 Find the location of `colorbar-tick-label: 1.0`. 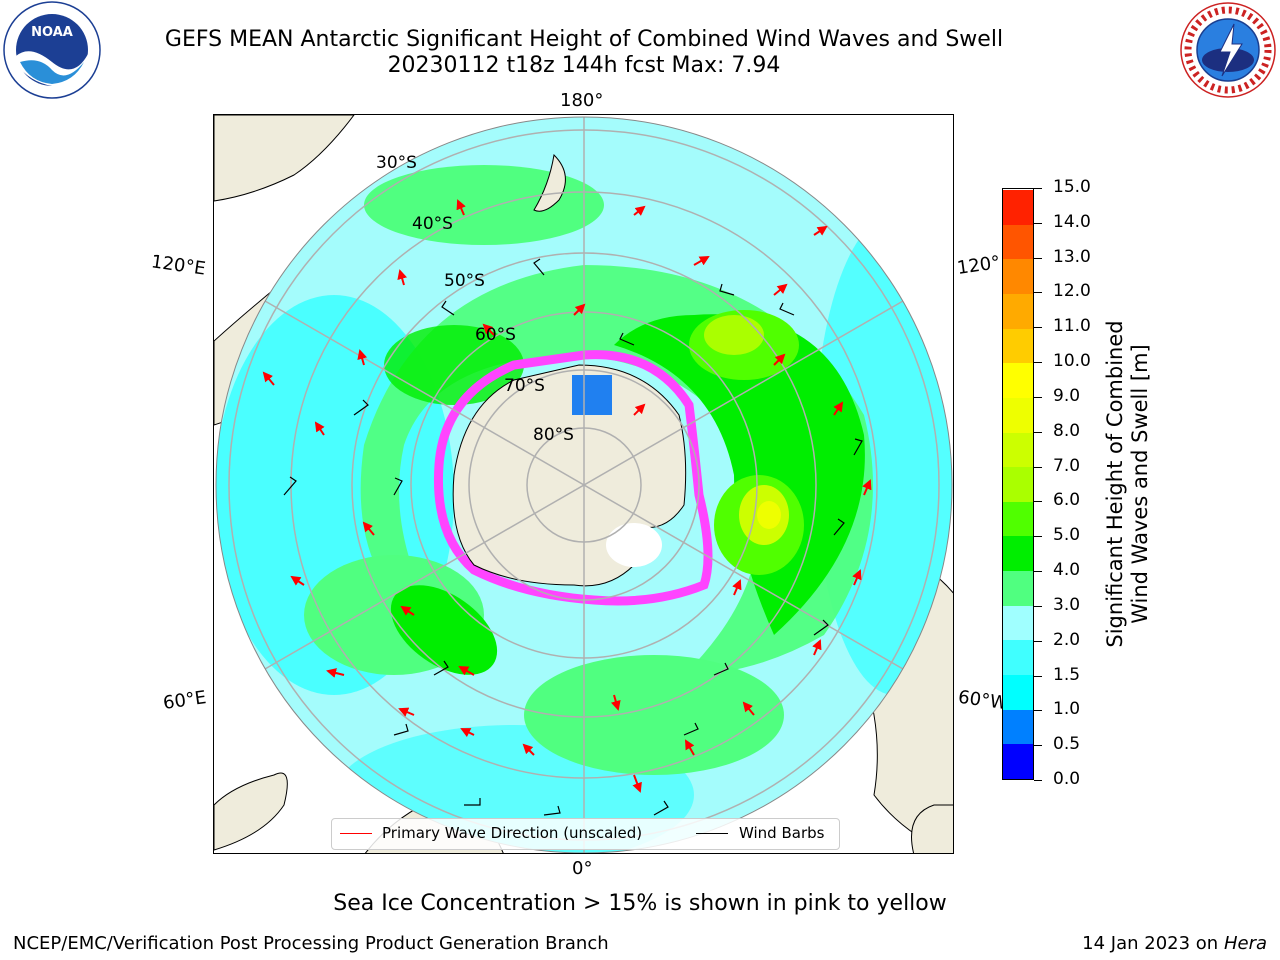

colorbar-tick-label: 1.0 is located at coordinates (1067, 709).